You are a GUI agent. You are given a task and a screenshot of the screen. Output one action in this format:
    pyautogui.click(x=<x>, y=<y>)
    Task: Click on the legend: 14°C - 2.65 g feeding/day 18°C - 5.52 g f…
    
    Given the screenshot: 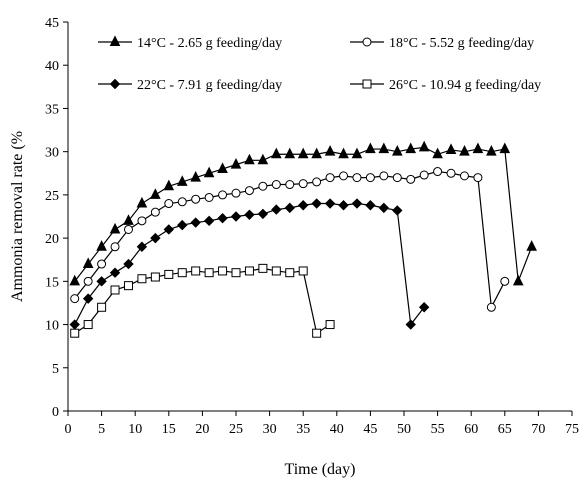 What is the action you would take?
    pyautogui.click(x=319, y=64)
    